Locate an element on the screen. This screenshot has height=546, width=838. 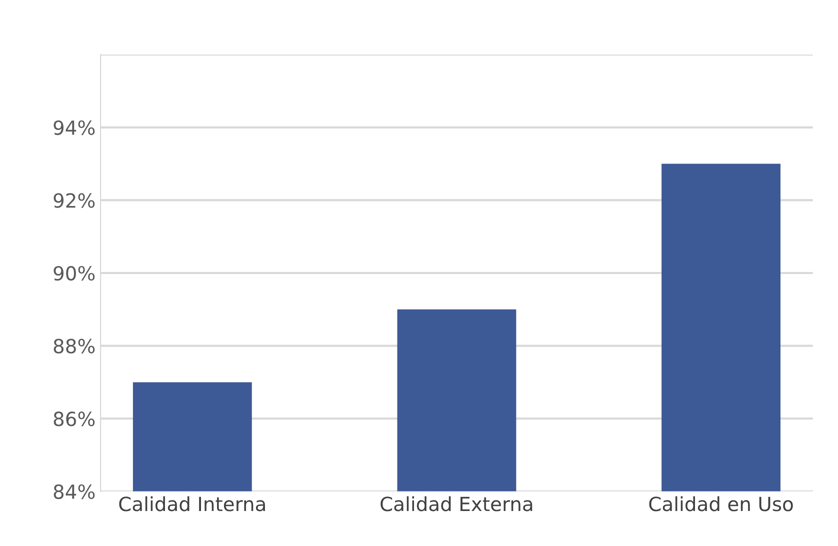
x-tick-label: Calidad en Uso is located at coordinates (721, 504).